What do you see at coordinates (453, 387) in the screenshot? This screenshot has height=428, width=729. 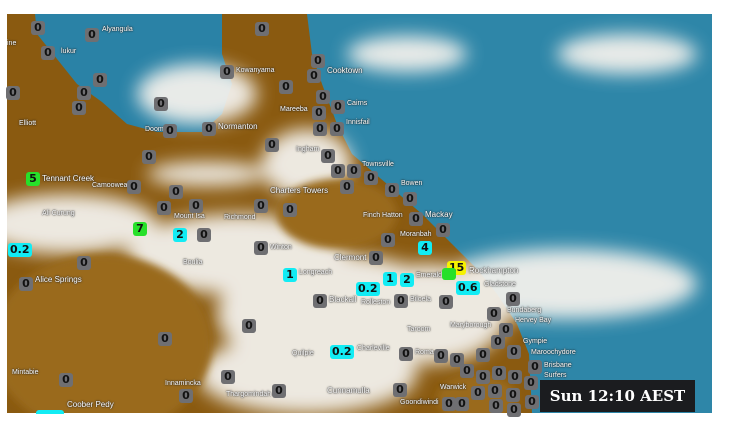 I see `place-label: Warwick` at bounding box center [453, 387].